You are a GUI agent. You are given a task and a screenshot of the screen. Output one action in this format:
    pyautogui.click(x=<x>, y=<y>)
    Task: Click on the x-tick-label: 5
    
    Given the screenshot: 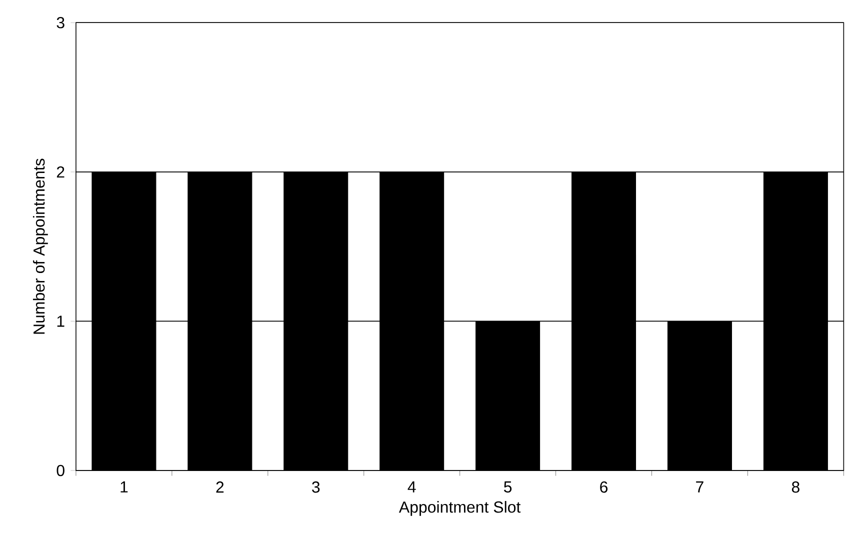 What is the action you would take?
    pyautogui.click(x=508, y=486)
    